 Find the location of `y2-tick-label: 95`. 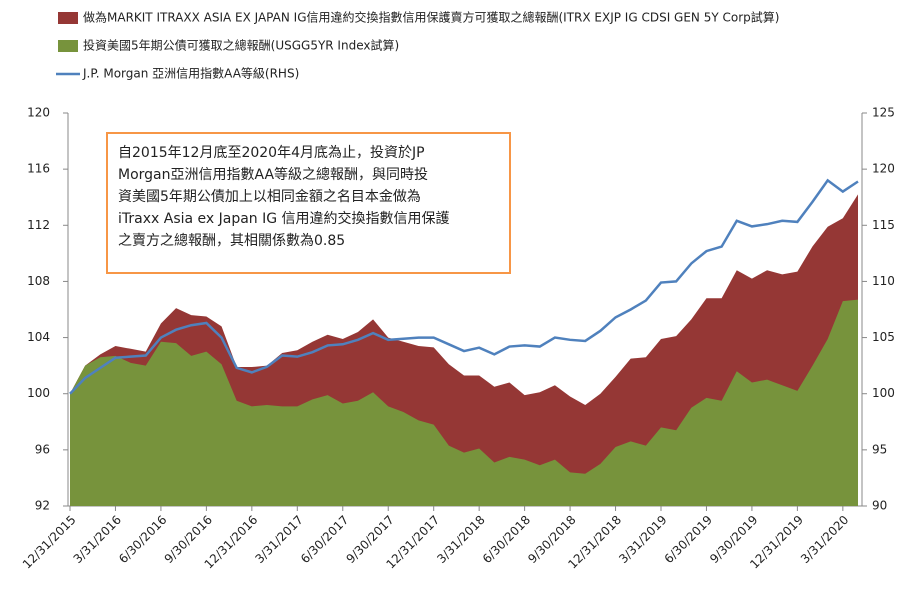

y2-tick-label: 95 is located at coordinates (879, 449).